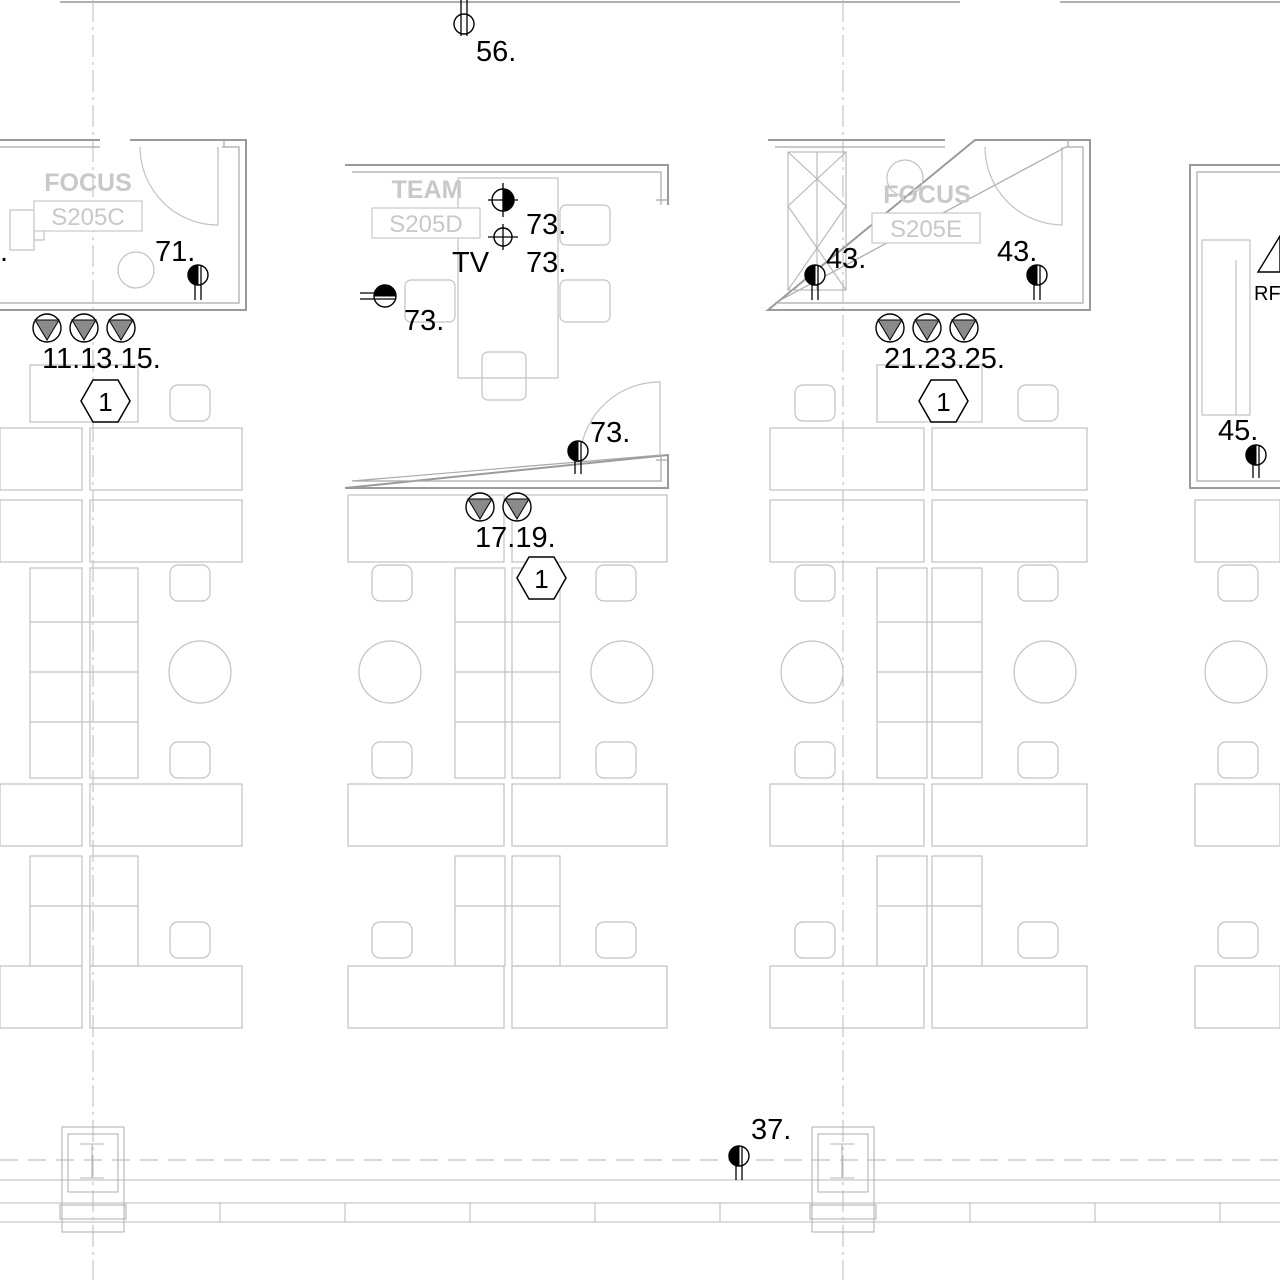 The image size is (1280, 1280). What do you see at coordinates (101, 359) in the screenshot?
I see `data-outlet-label-left: 11.13.15.` at bounding box center [101, 359].